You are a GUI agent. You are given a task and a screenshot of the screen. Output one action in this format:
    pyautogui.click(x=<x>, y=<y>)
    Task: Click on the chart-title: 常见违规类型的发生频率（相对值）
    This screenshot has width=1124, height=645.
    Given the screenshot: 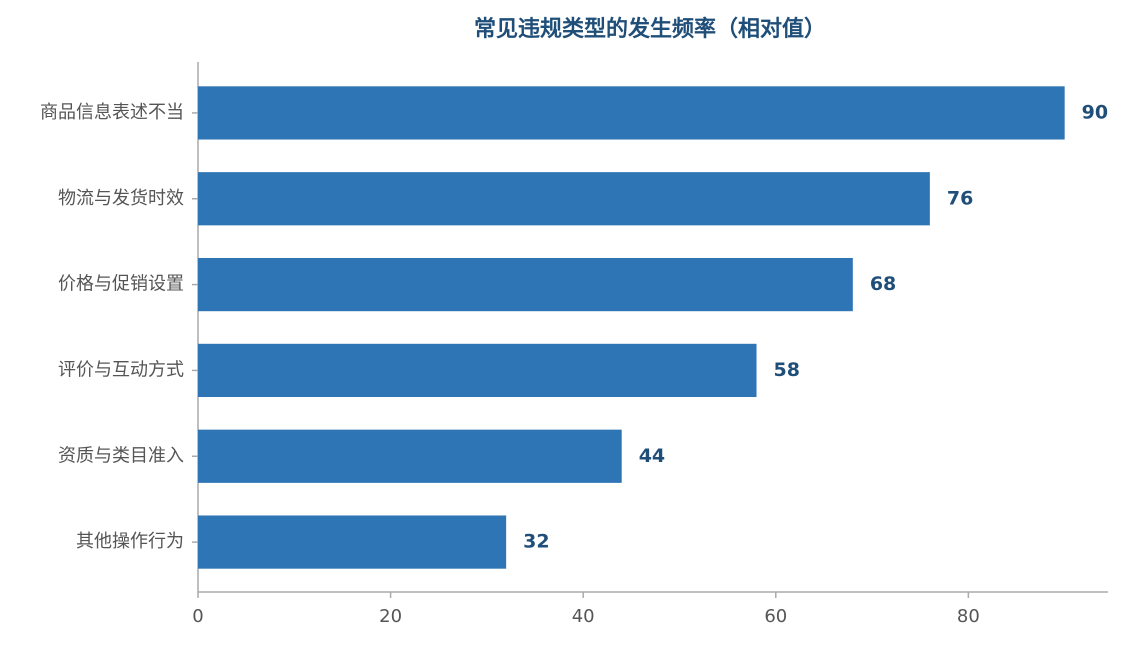 What is the action you would take?
    pyautogui.click(x=650, y=29)
    